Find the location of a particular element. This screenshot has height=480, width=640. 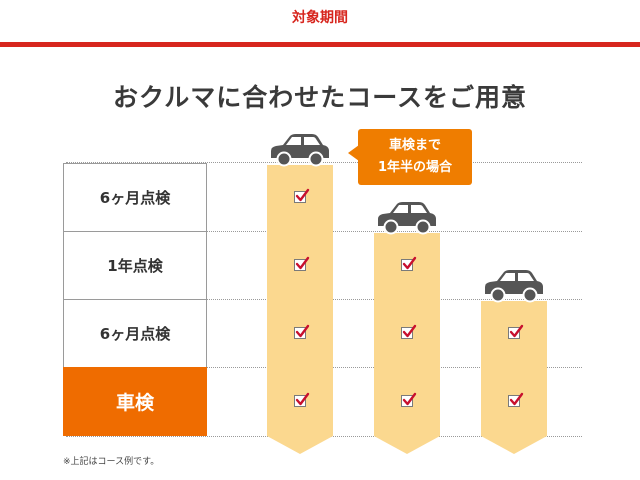

headline: おクルマに合わせたコースをご用意 is located at coordinates (319, 97).